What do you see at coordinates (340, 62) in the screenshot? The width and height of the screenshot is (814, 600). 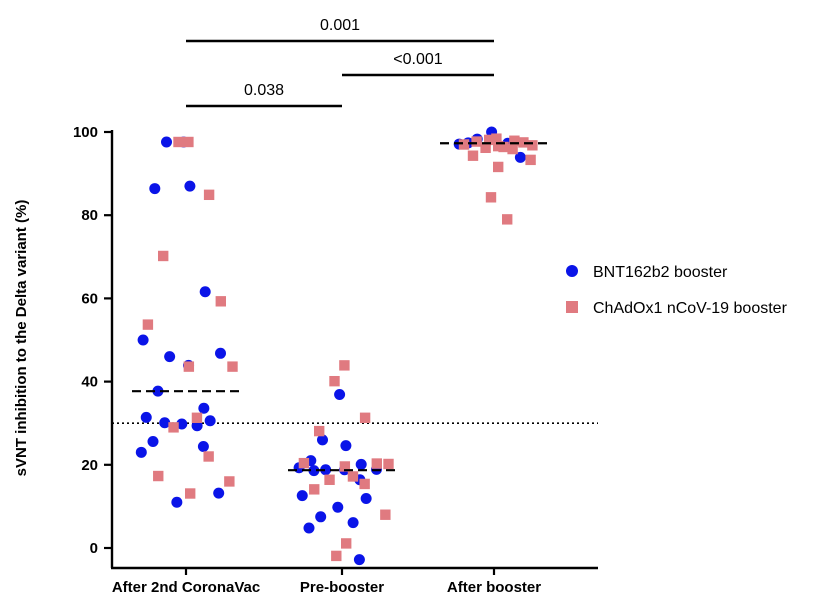 I see `comparison-layer: 0.001 <0.001 0.038` at bounding box center [340, 62].